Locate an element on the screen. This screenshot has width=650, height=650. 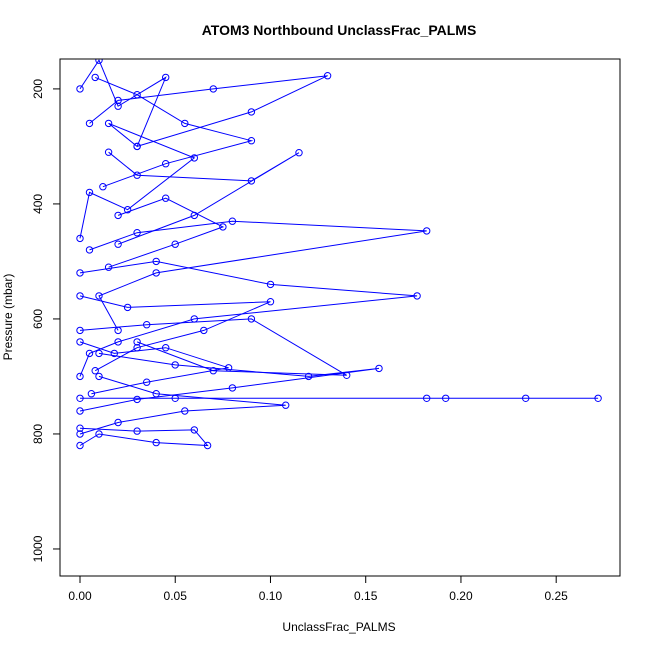
x-tick-label: 0.25 is located at coordinates (557, 596).